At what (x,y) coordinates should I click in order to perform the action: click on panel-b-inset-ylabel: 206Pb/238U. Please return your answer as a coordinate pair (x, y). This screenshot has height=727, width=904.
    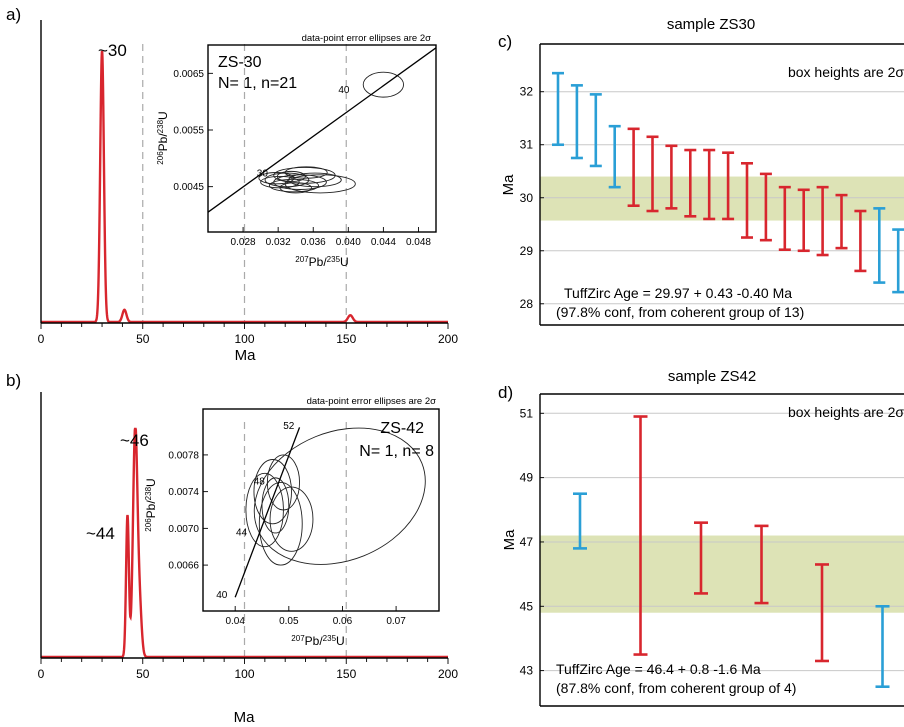
    Looking at the image, I should click on (151, 504).